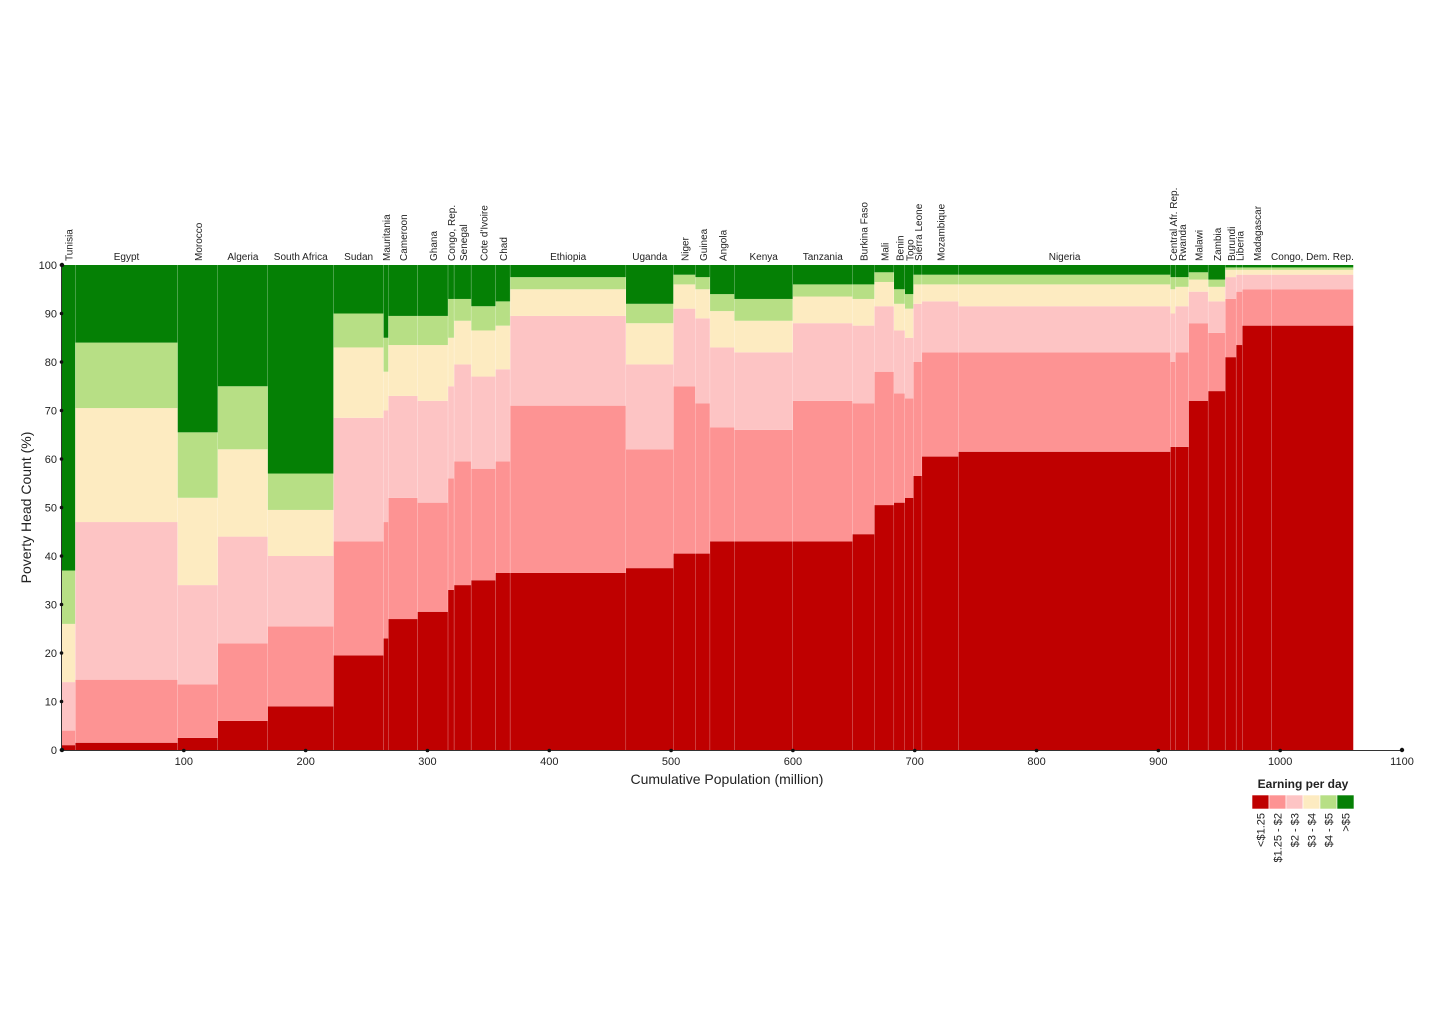  What do you see at coordinates (885, 252) in the screenshot?
I see `country-label: Mali` at bounding box center [885, 252].